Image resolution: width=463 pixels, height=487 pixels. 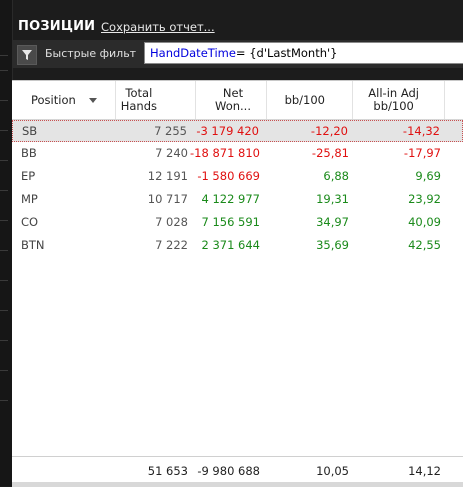 I want to click on table-row: CO 7 028 7 156 591 34,97 40,09, so click(x=237, y=223).